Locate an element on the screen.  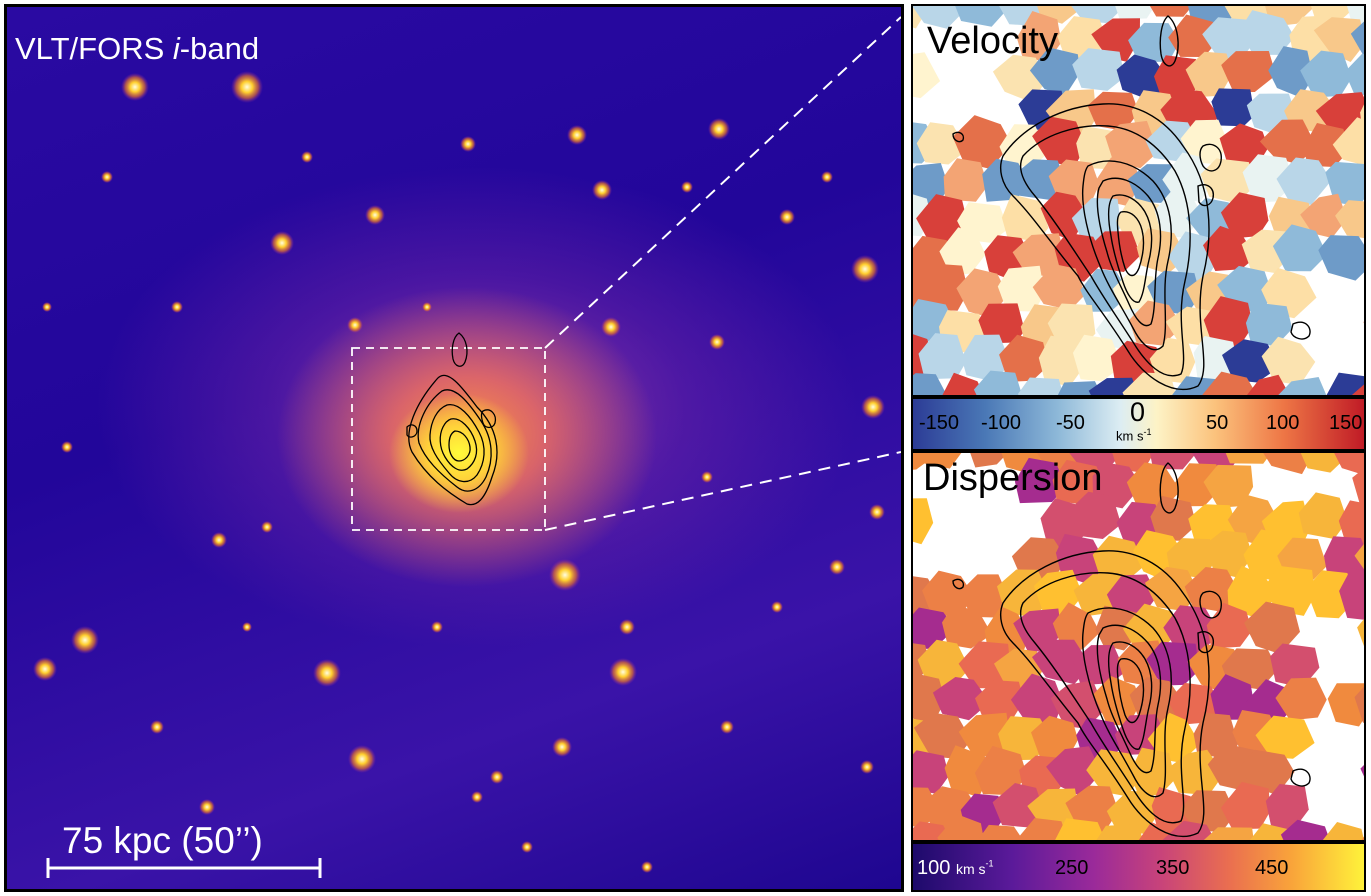
velocity-colorbar: -150 -100 -50 0 km s-1 50 100 150 is located at coordinates (1138, 424).